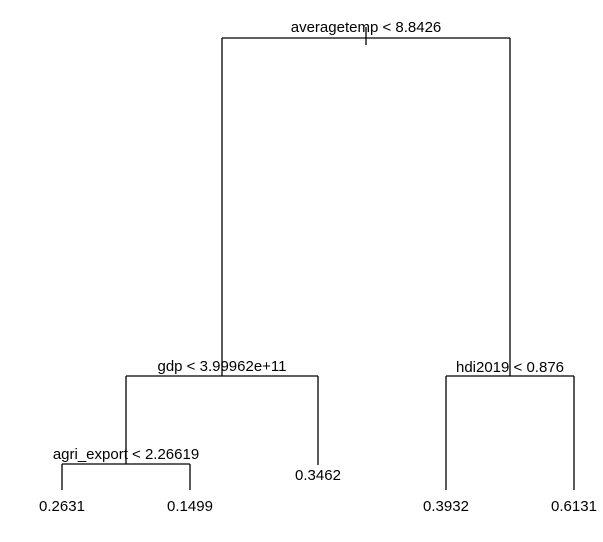  I want to click on left-left-node: agri_export < 2.26619, so click(126, 468).